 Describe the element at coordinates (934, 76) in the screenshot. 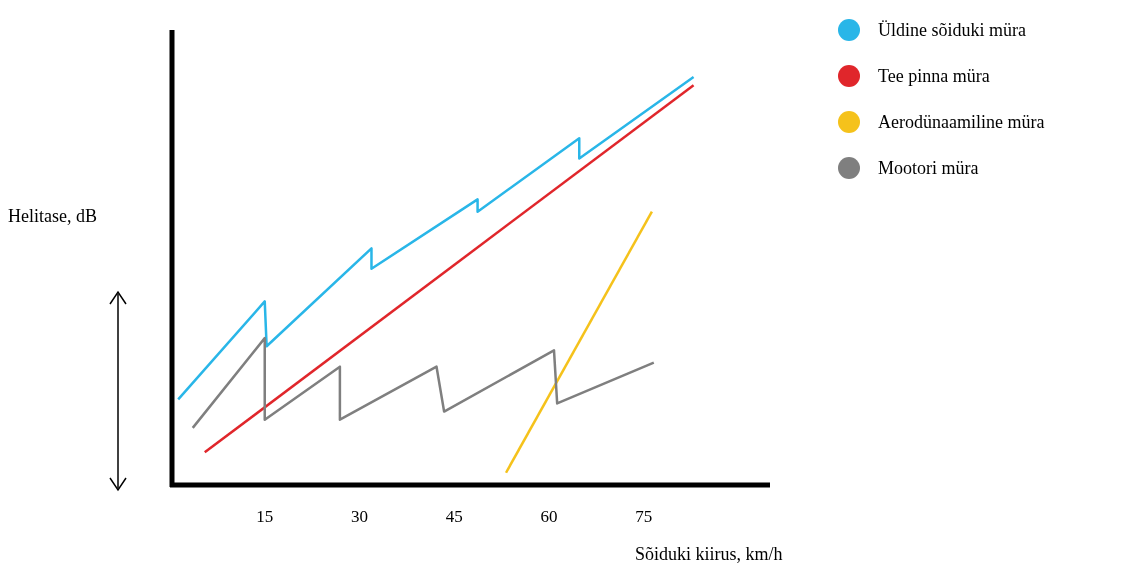

I see `legend-label: Tee pinna müra` at that location.